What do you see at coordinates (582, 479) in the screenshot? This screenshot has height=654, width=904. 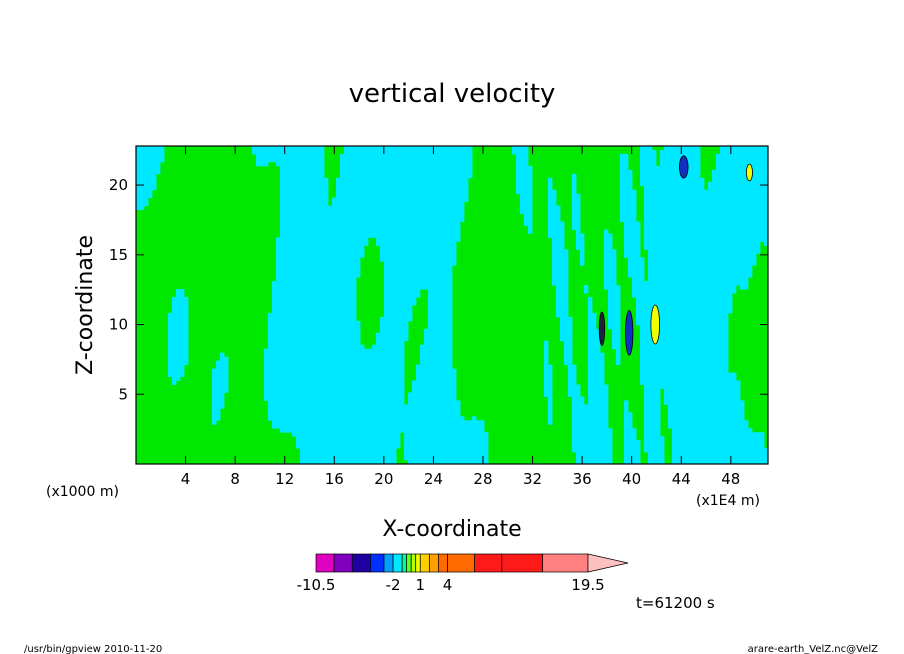 I see `x-tick-label: 36` at bounding box center [582, 479].